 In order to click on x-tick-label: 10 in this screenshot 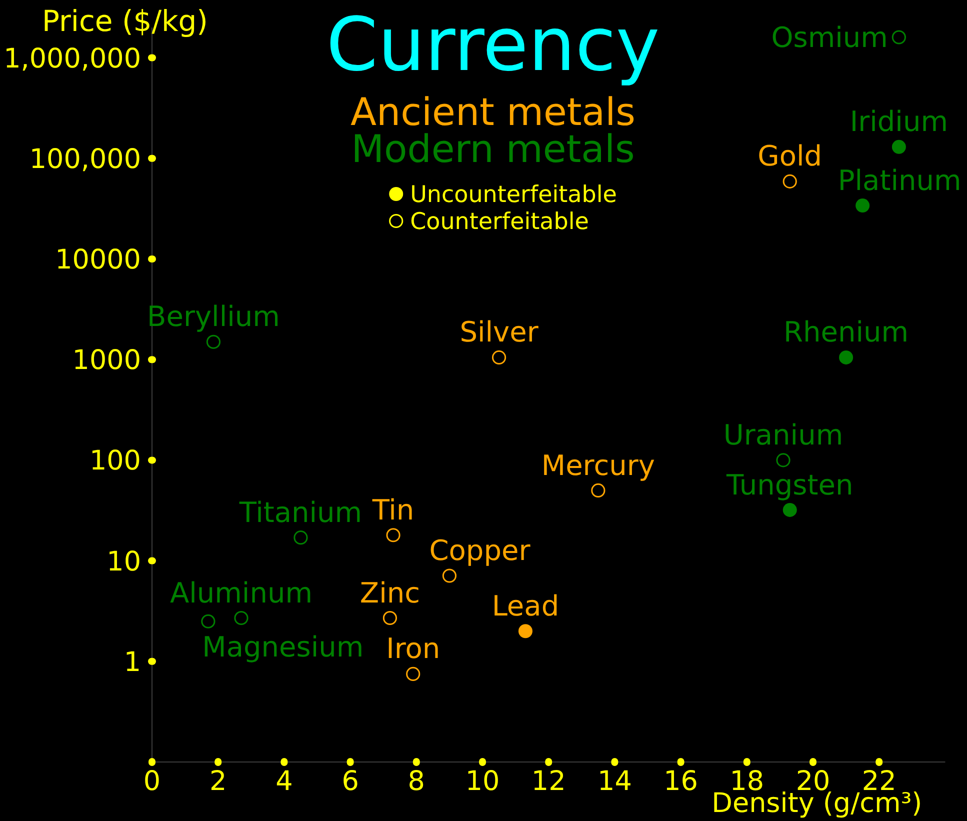, I will do `click(482, 781)`.